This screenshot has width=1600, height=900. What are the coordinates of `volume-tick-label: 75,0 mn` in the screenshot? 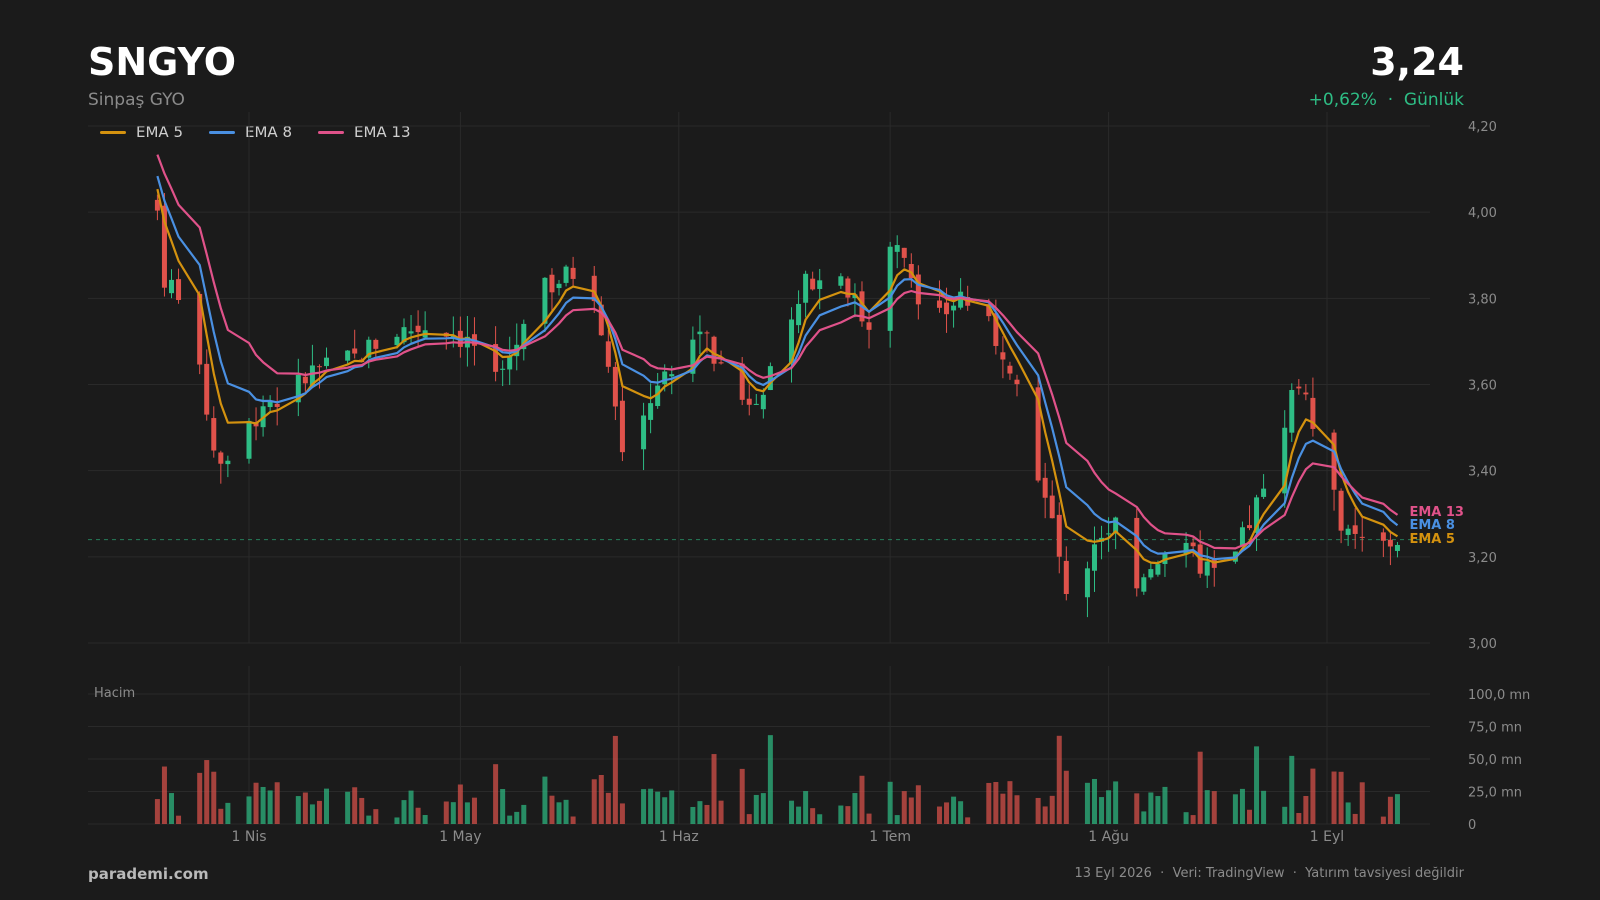 It's located at (1495, 728).